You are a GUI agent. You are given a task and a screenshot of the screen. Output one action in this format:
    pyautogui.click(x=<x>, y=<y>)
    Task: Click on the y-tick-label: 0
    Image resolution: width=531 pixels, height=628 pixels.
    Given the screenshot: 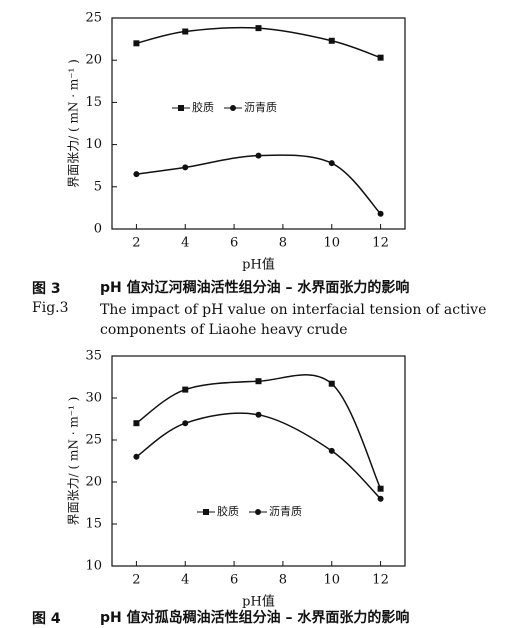 What is the action you would take?
    pyautogui.click(x=98, y=229)
    